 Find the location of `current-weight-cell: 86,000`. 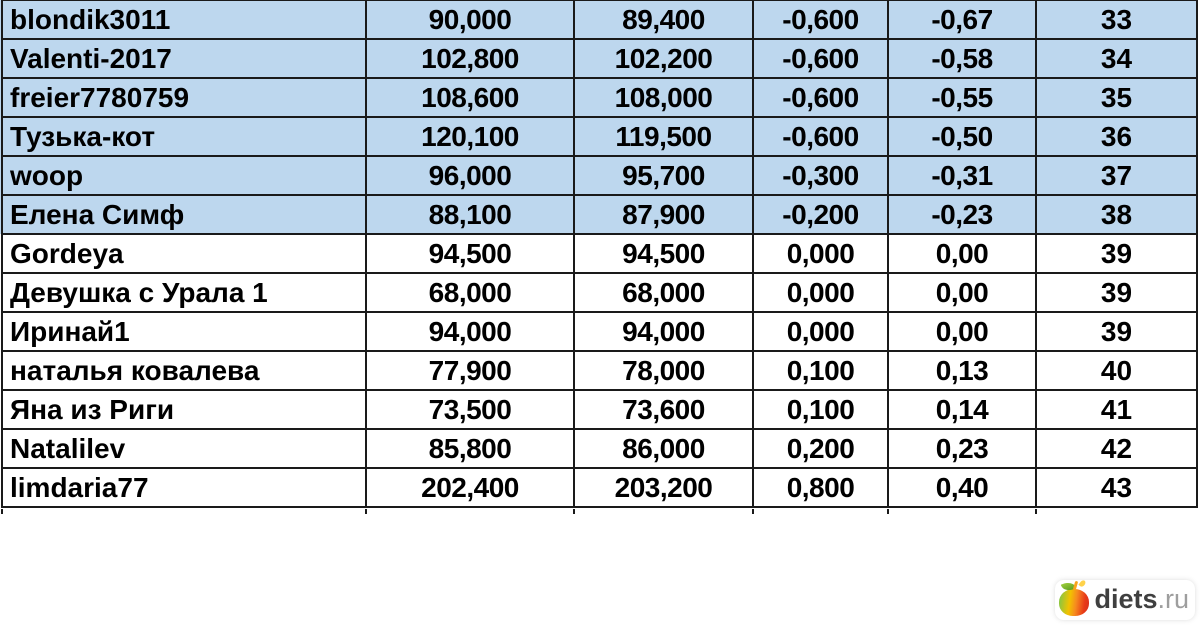

current-weight-cell: 86,000 is located at coordinates (663, 448).